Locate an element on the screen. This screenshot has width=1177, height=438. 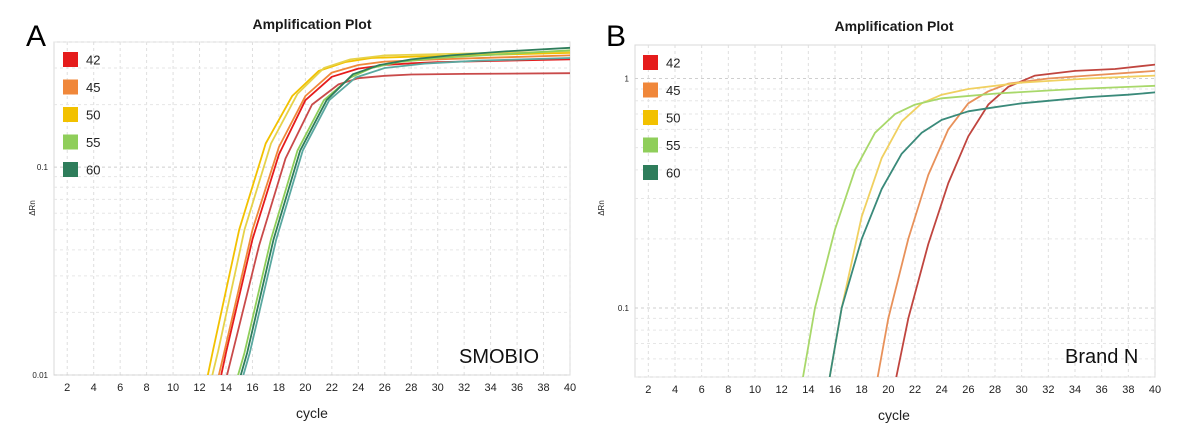
x-tick-label-a: 32 is located at coordinates (464, 388).